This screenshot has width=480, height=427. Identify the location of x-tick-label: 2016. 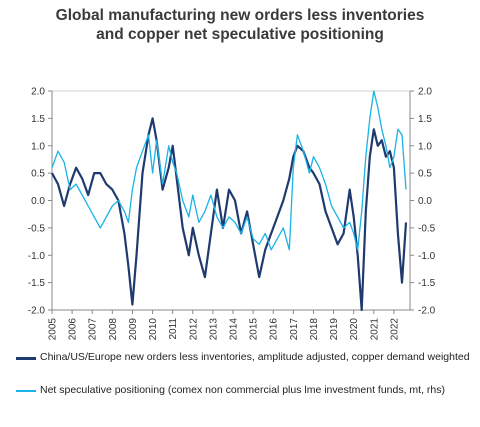
(274, 329).